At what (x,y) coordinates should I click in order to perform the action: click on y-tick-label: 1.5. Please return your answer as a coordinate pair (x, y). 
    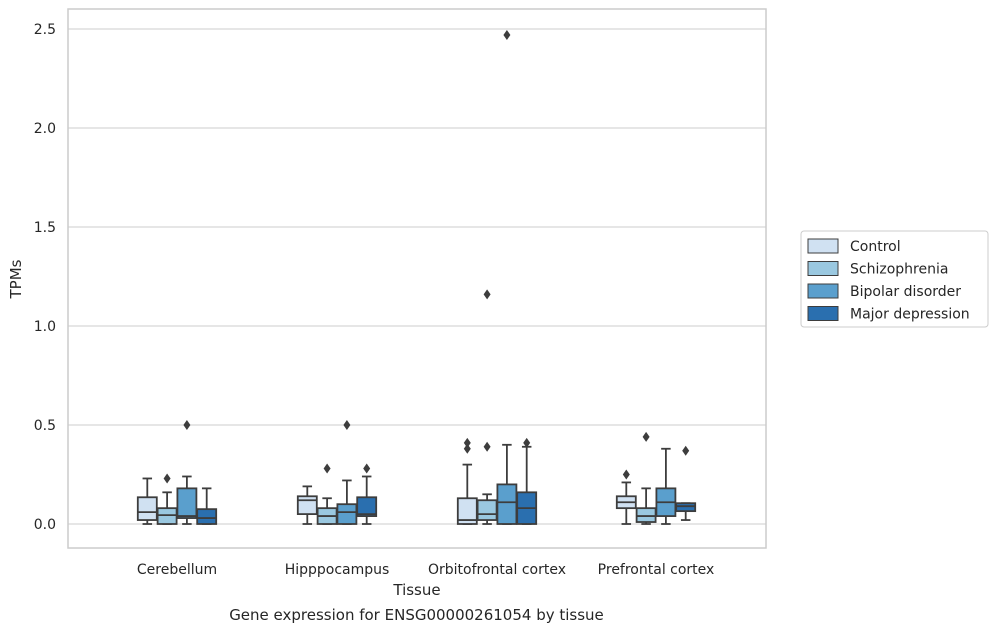
    Looking at the image, I should click on (45, 228).